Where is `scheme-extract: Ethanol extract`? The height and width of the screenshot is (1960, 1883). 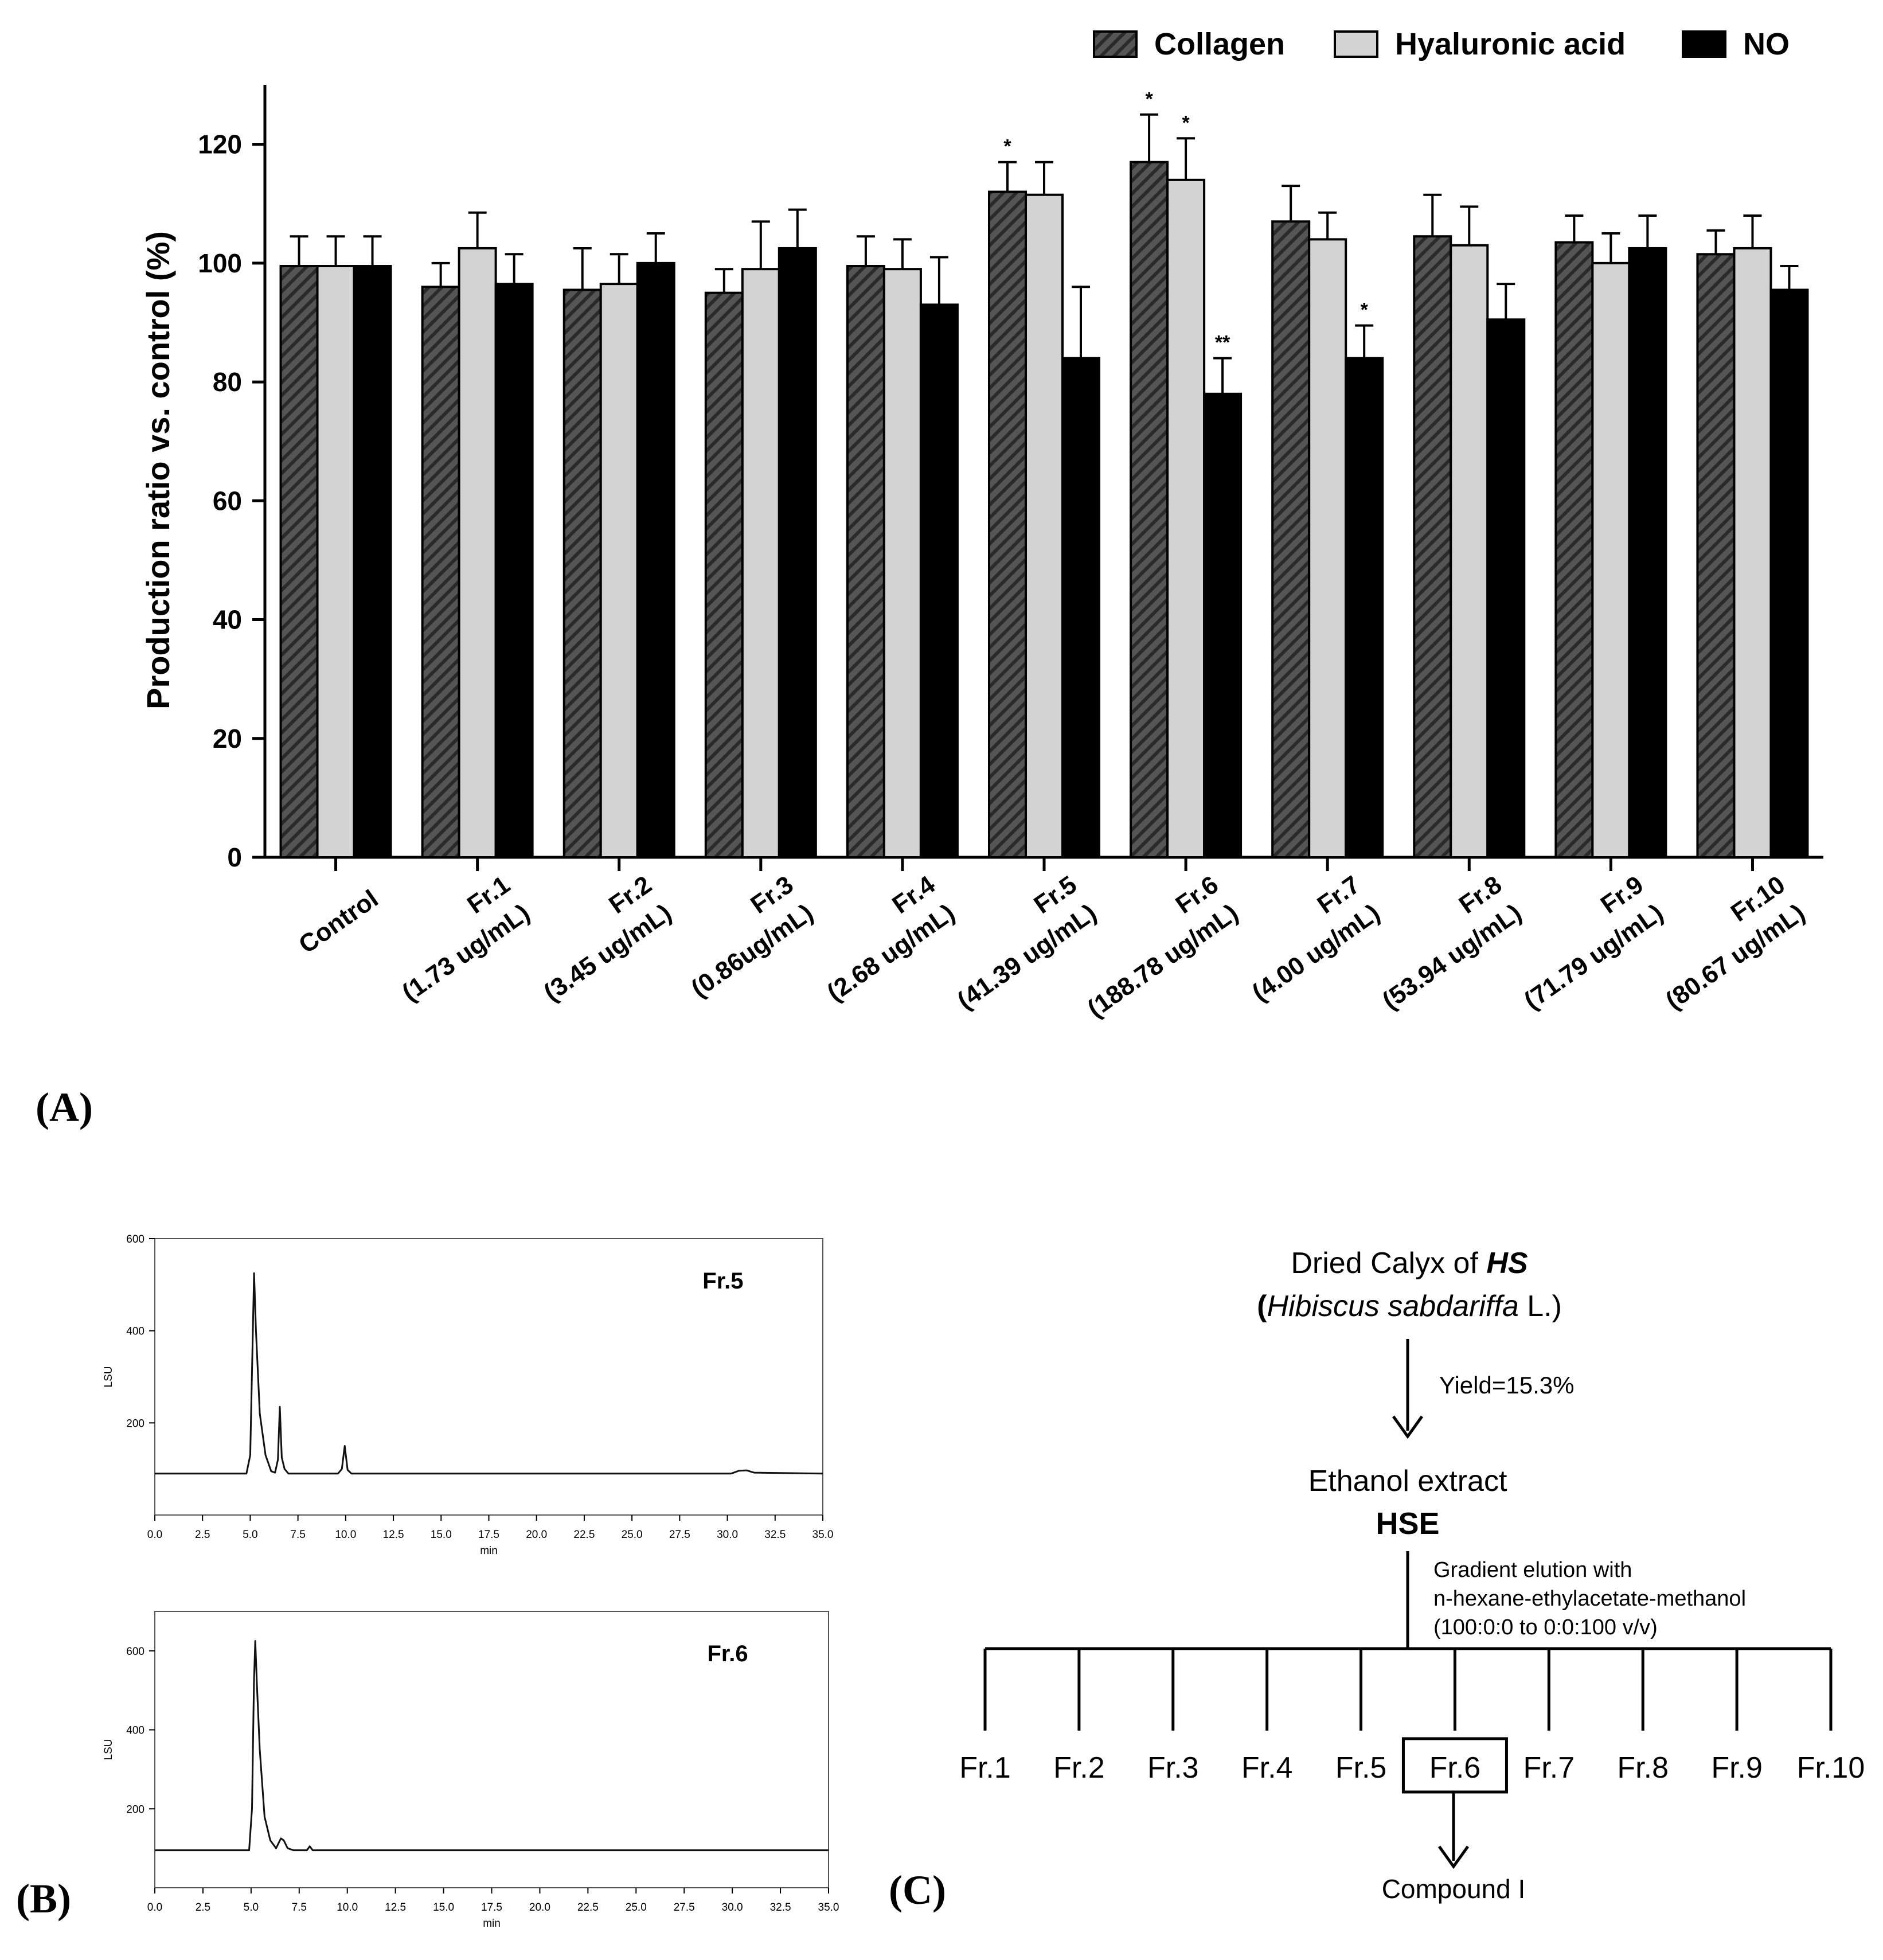
scheme-extract: Ethanol extract is located at coordinates (1407, 1481).